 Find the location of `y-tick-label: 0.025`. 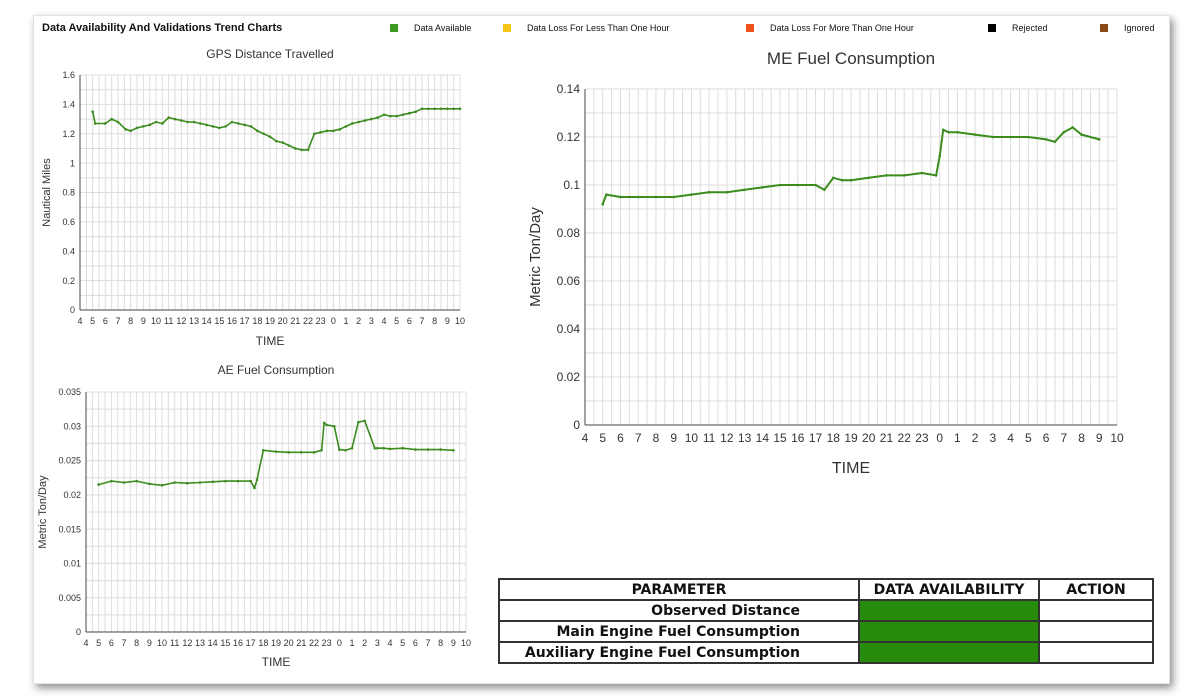

y-tick-label: 0.025 is located at coordinates (69, 461).